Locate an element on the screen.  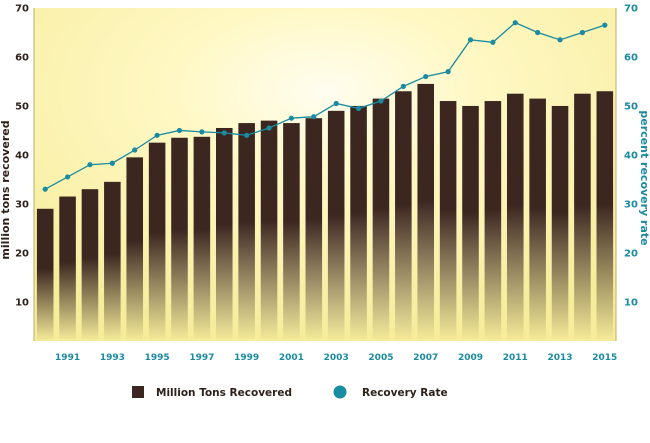
x-tick-label: 2003 is located at coordinates (336, 358).